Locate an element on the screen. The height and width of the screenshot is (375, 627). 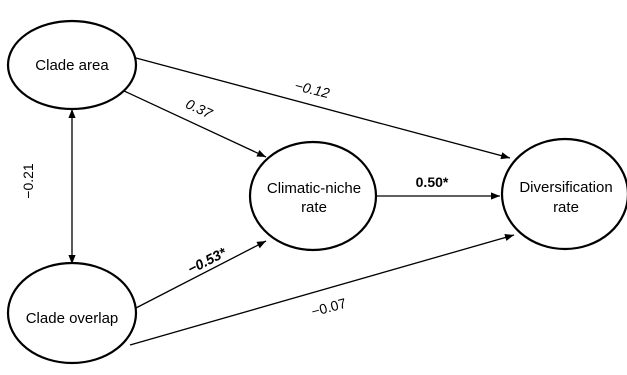
edge-label-area-to-niche: 0.37 is located at coordinates (199, 108).